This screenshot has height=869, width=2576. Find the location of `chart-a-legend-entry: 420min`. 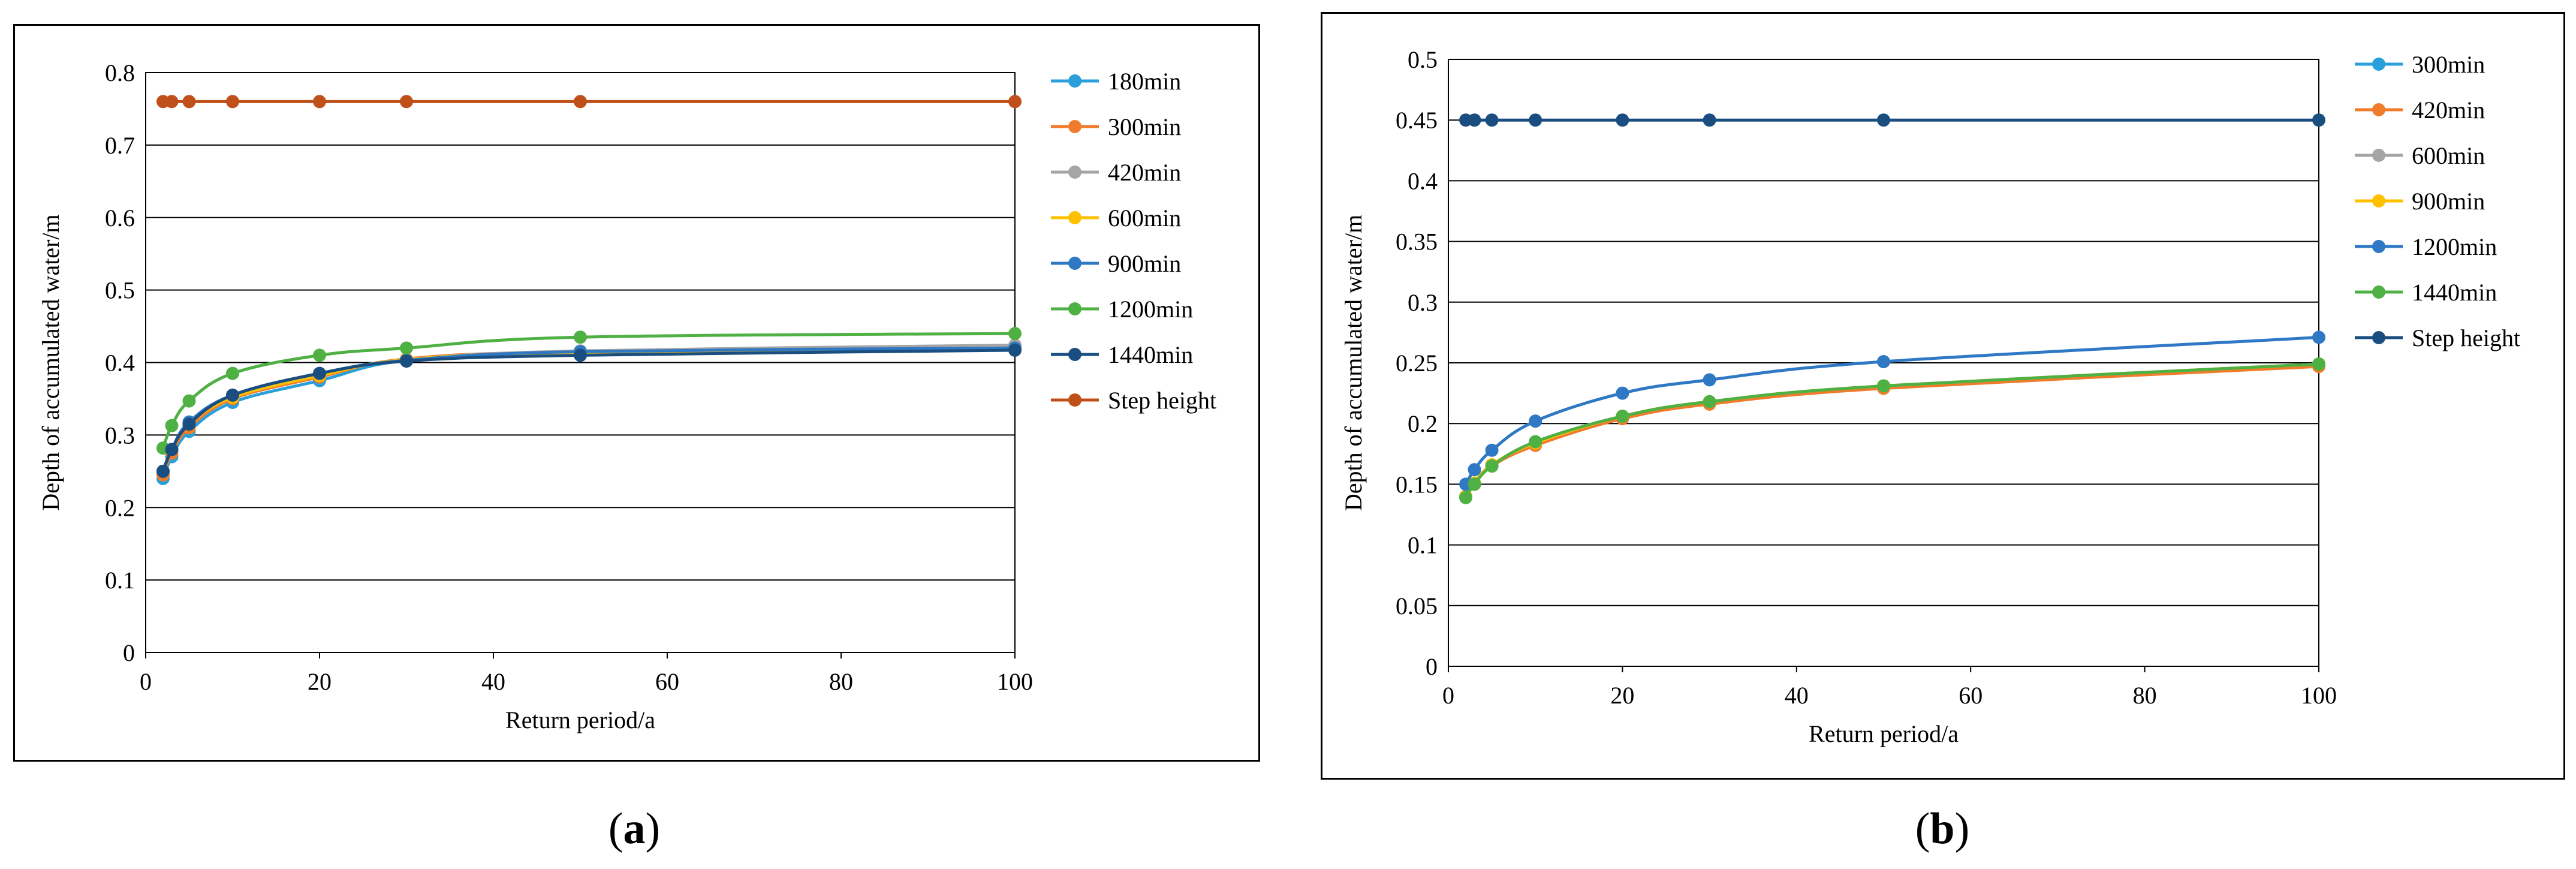

chart-a-legend-entry: 420min is located at coordinates (1116, 172).